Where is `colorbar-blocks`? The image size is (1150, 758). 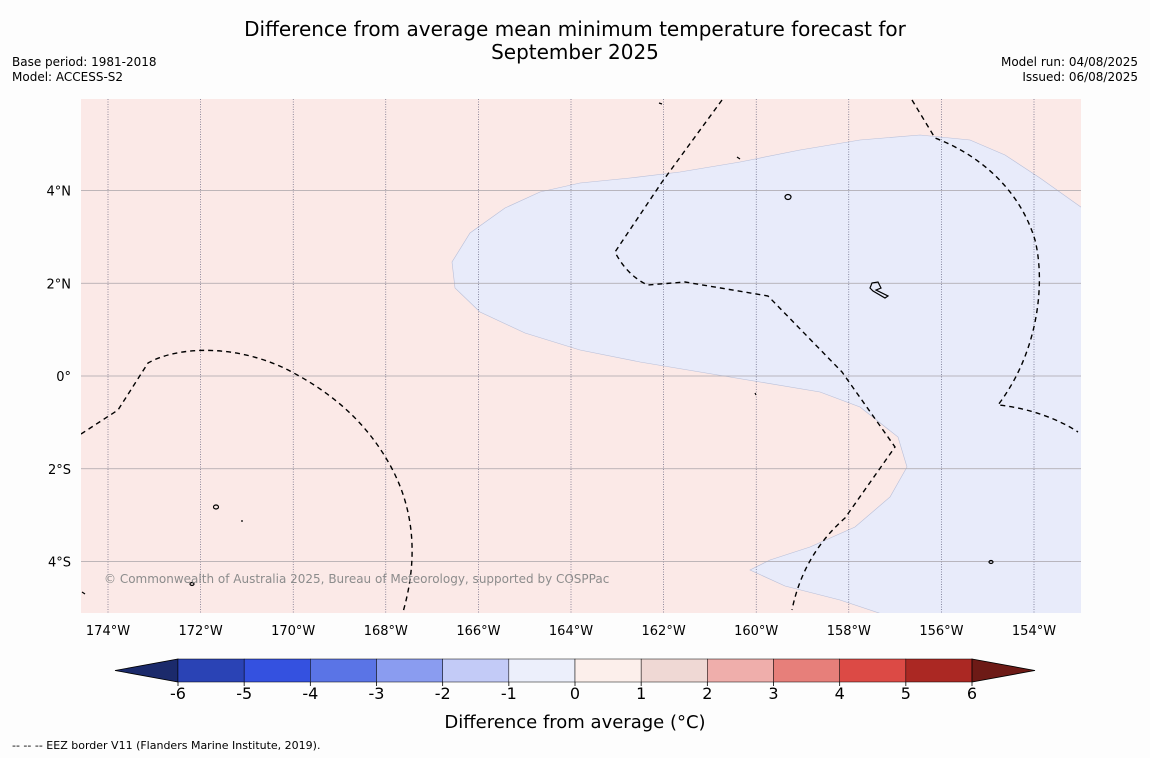 colorbar-blocks is located at coordinates (575, 670).